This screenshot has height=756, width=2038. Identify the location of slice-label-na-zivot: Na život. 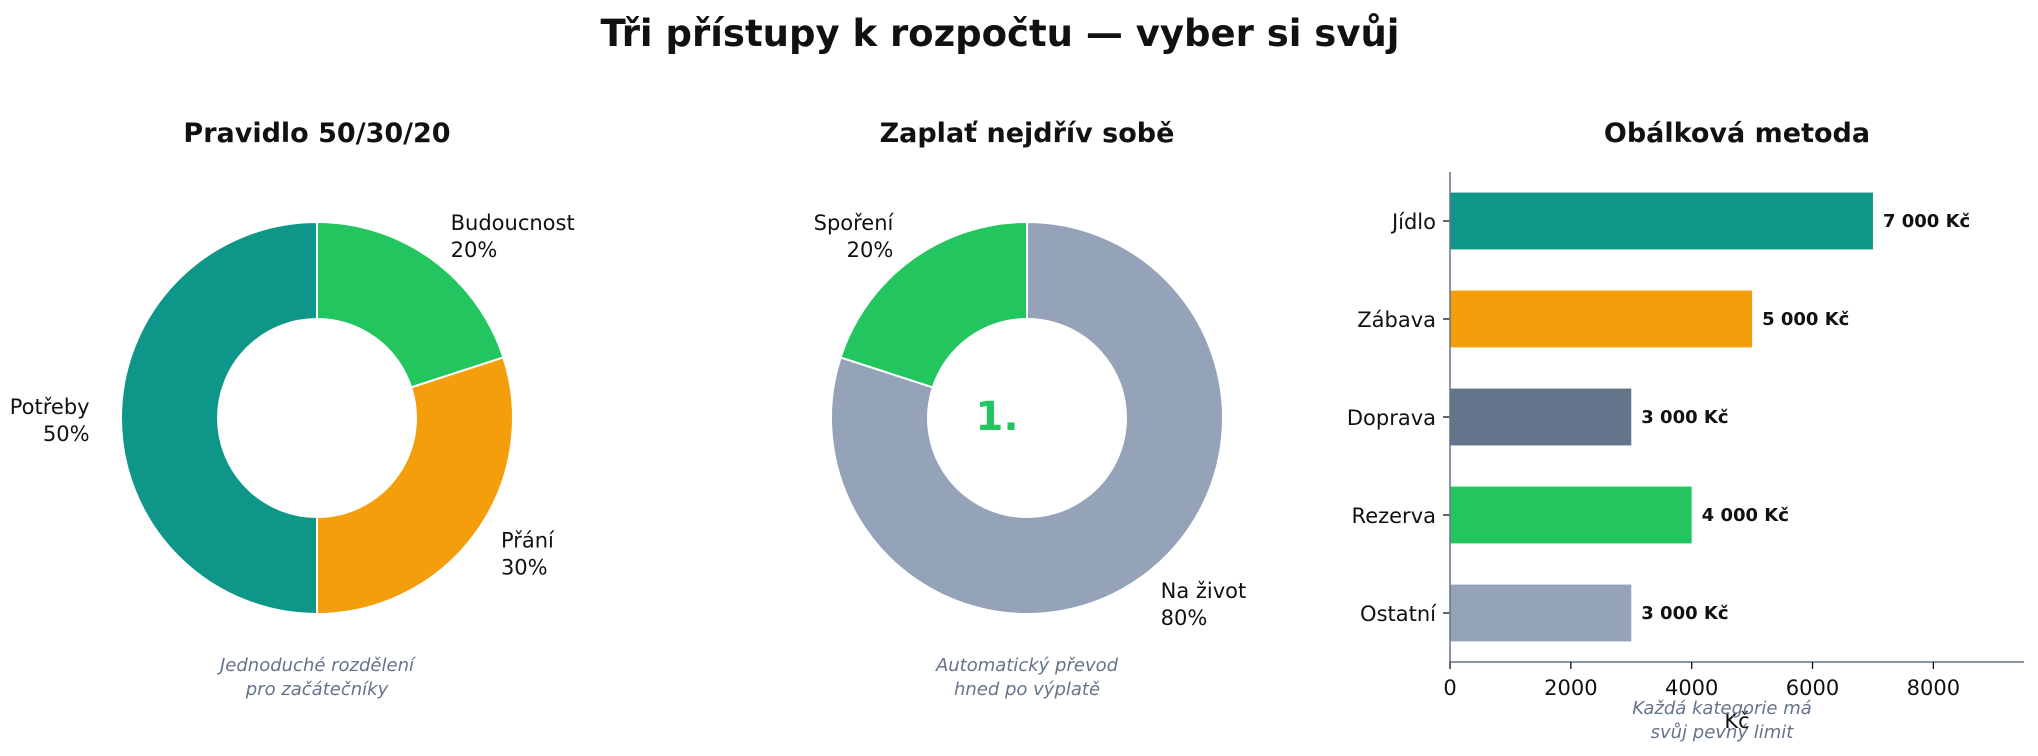
(1204, 591).